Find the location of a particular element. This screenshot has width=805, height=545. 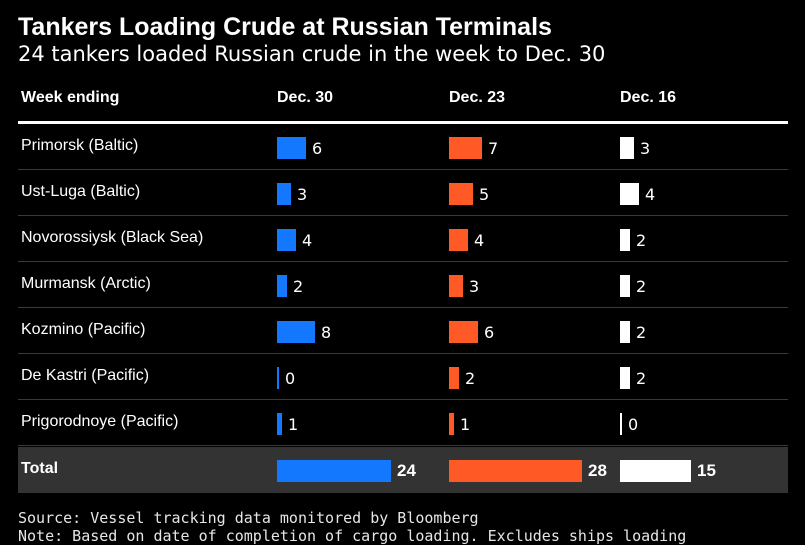

row-label-kozmino-pacific: Kozmino (Pacific) is located at coordinates (83, 329).